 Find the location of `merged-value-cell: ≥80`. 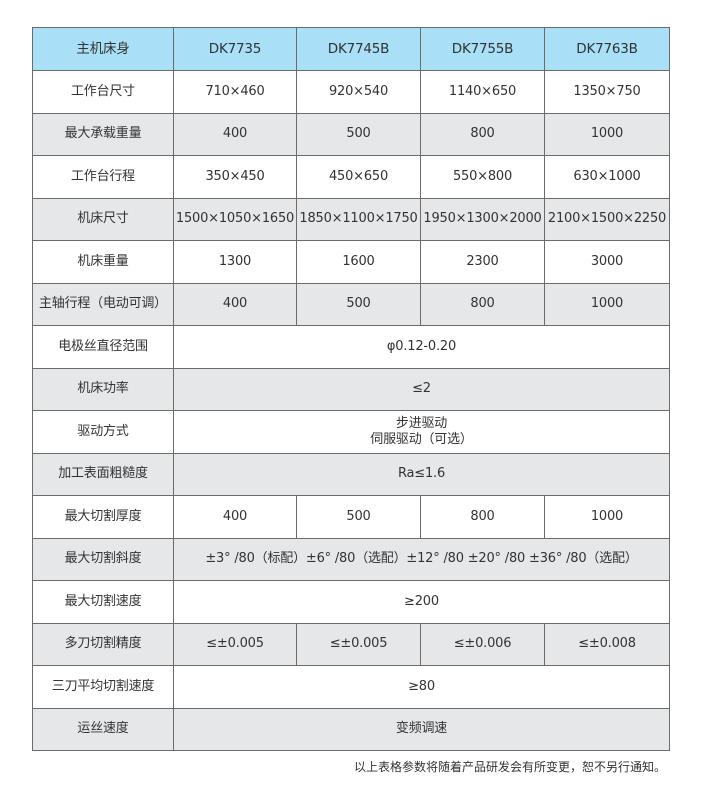

merged-value-cell: ≥80 is located at coordinates (421, 687).